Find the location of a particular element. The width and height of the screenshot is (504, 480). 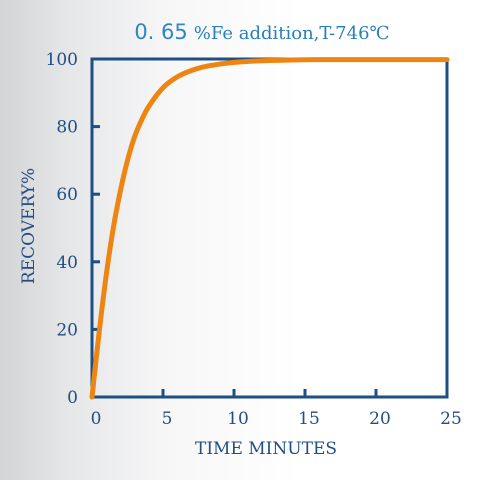

y-axis-title: RECOVERY% is located at coordinates (29, 226).